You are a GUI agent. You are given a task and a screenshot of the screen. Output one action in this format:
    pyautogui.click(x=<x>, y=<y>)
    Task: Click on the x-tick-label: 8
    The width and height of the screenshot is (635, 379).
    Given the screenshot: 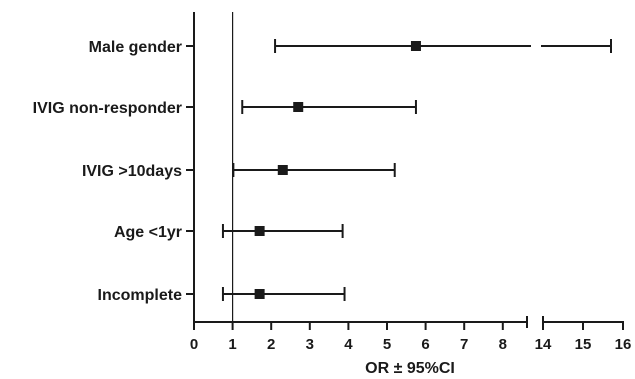 What is the action you would take?
    pyautogui.click(x=503, y=344)
    